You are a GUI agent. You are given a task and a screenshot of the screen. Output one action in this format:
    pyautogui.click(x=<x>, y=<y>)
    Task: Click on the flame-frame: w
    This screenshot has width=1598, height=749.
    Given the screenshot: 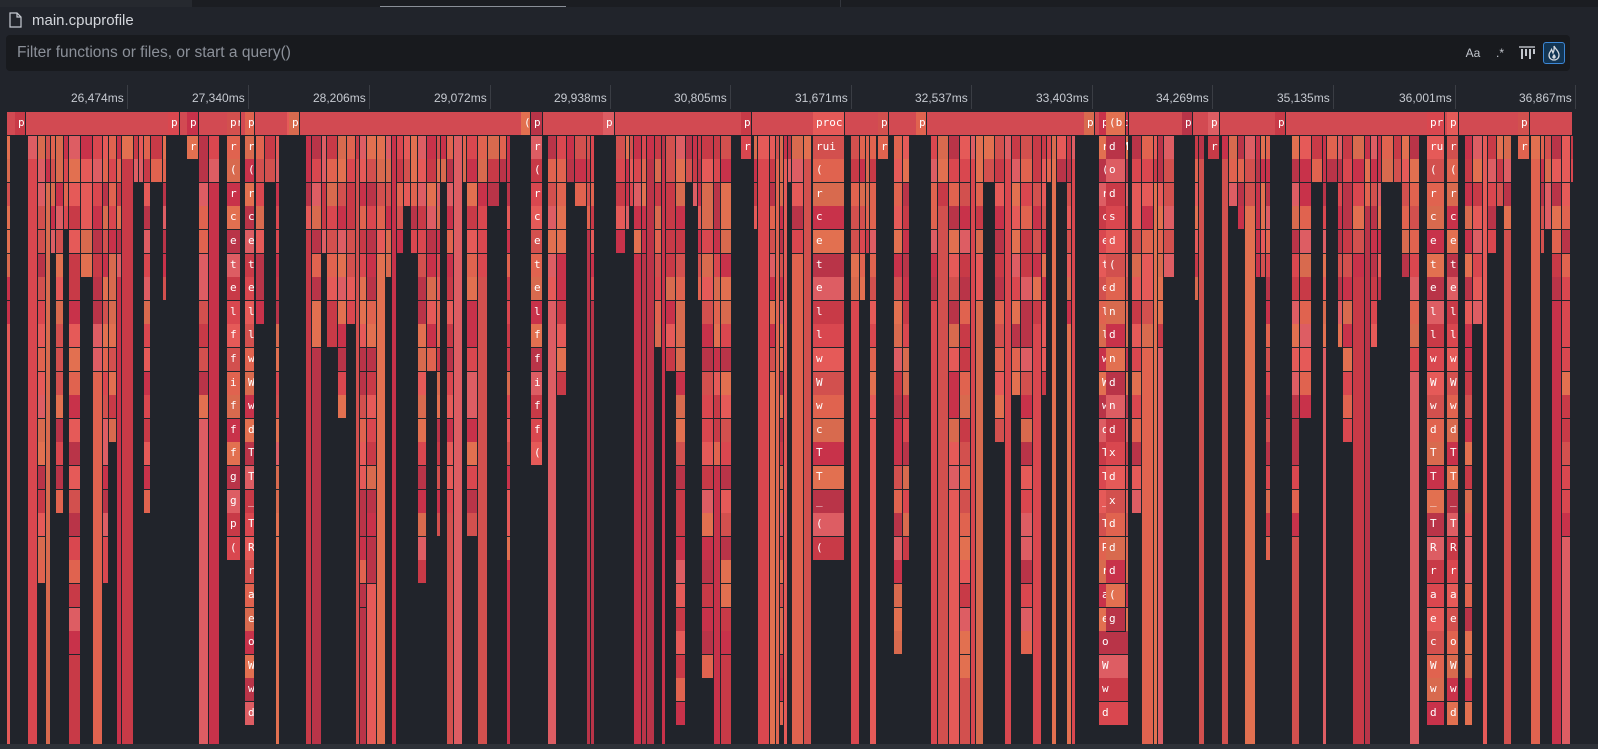 What is the action you would take?
    pyautogui.click(x=250, y=360)
    